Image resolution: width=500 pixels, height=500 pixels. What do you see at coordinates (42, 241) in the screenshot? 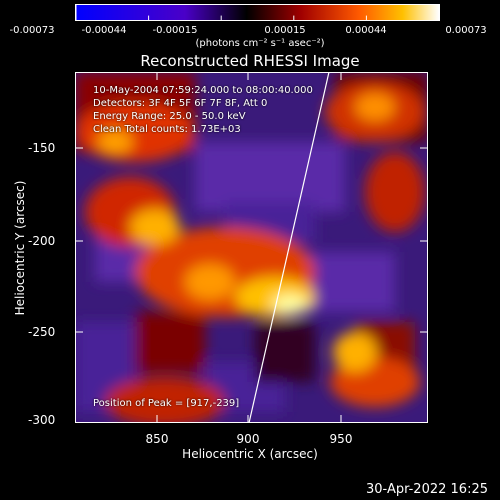
I see `y-tick-label: -200` at bounding box center [42, 241].